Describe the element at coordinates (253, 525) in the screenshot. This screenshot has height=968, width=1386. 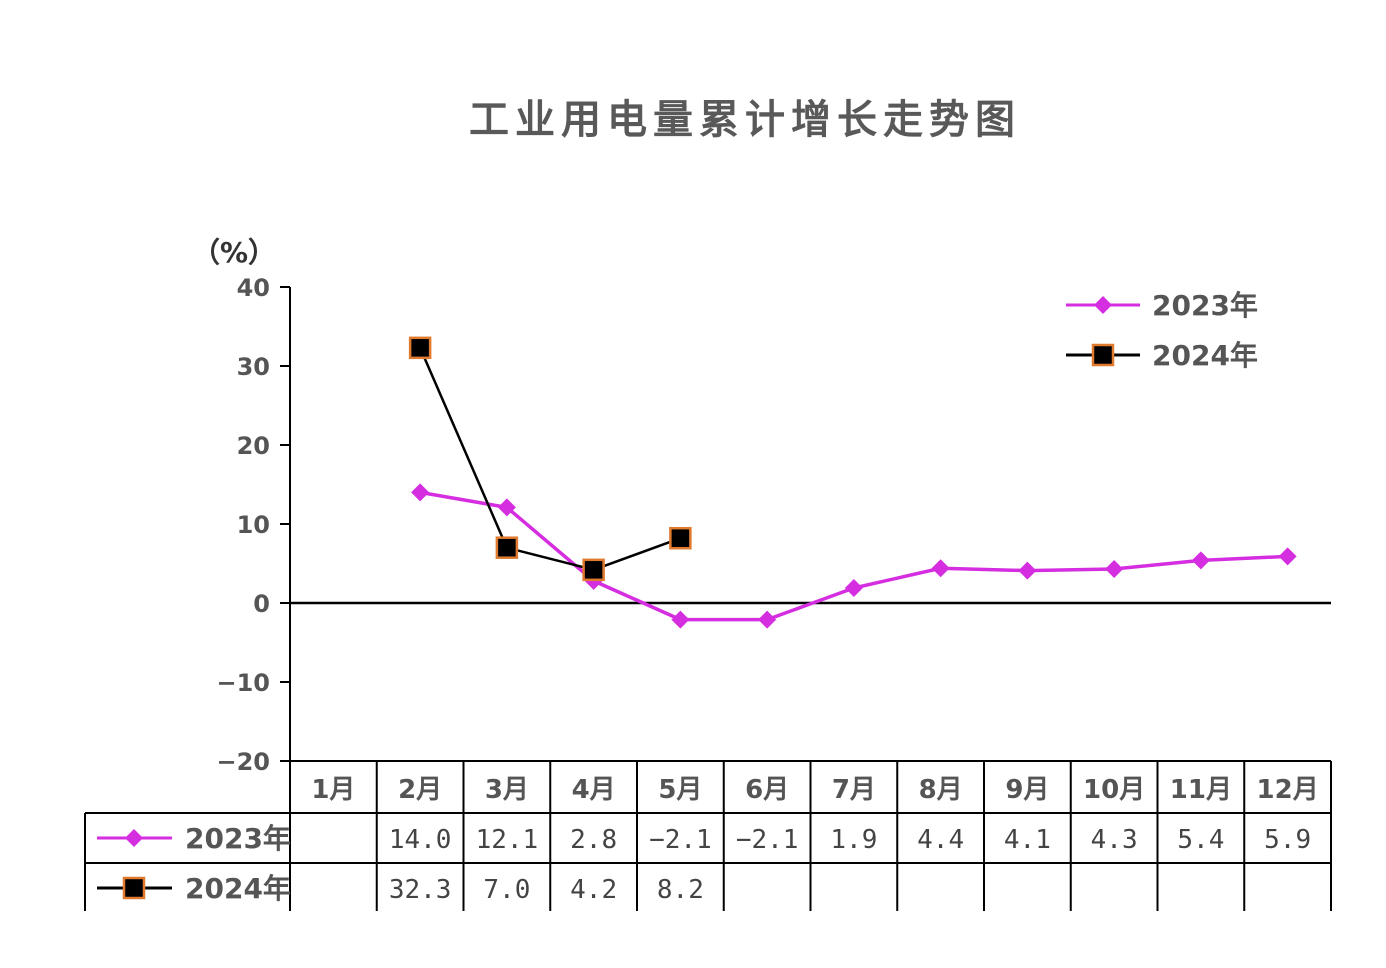
I see `y-tick-label: 10` at that location.